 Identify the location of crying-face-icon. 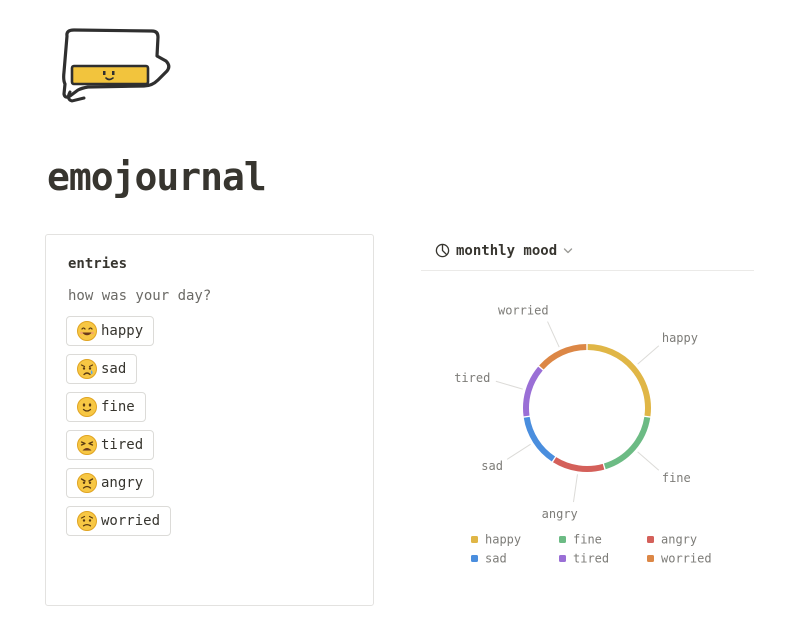
(87, 369).